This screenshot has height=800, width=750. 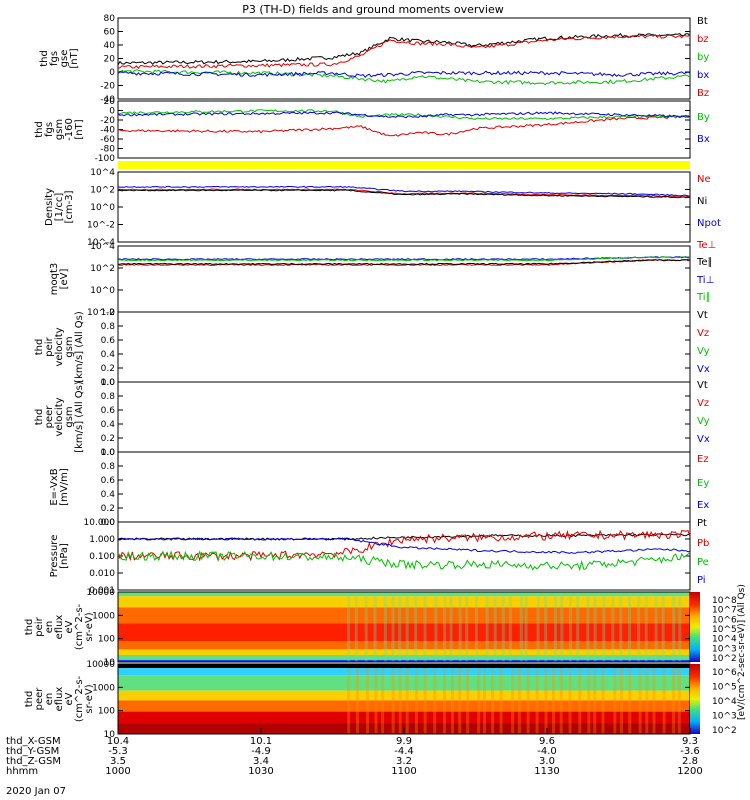 I want to click on legend-Bx: Bx, so click(x=703, y=139).